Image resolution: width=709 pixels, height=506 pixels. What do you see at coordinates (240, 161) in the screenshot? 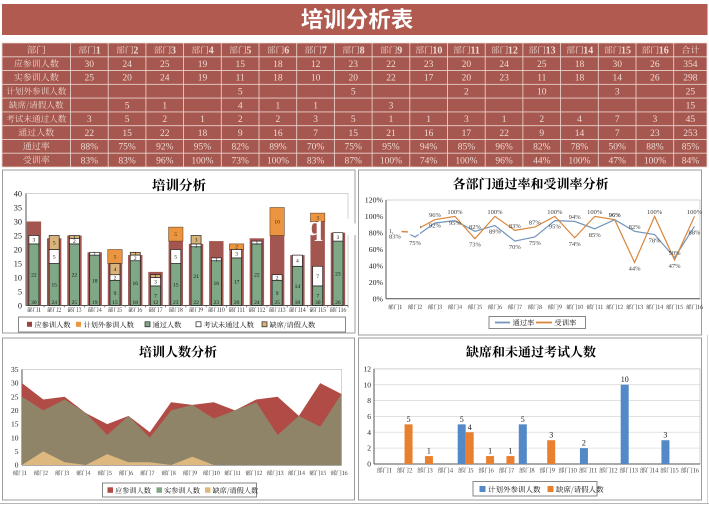
I see `svg-text: 73%` at bounding box center [240, 161].